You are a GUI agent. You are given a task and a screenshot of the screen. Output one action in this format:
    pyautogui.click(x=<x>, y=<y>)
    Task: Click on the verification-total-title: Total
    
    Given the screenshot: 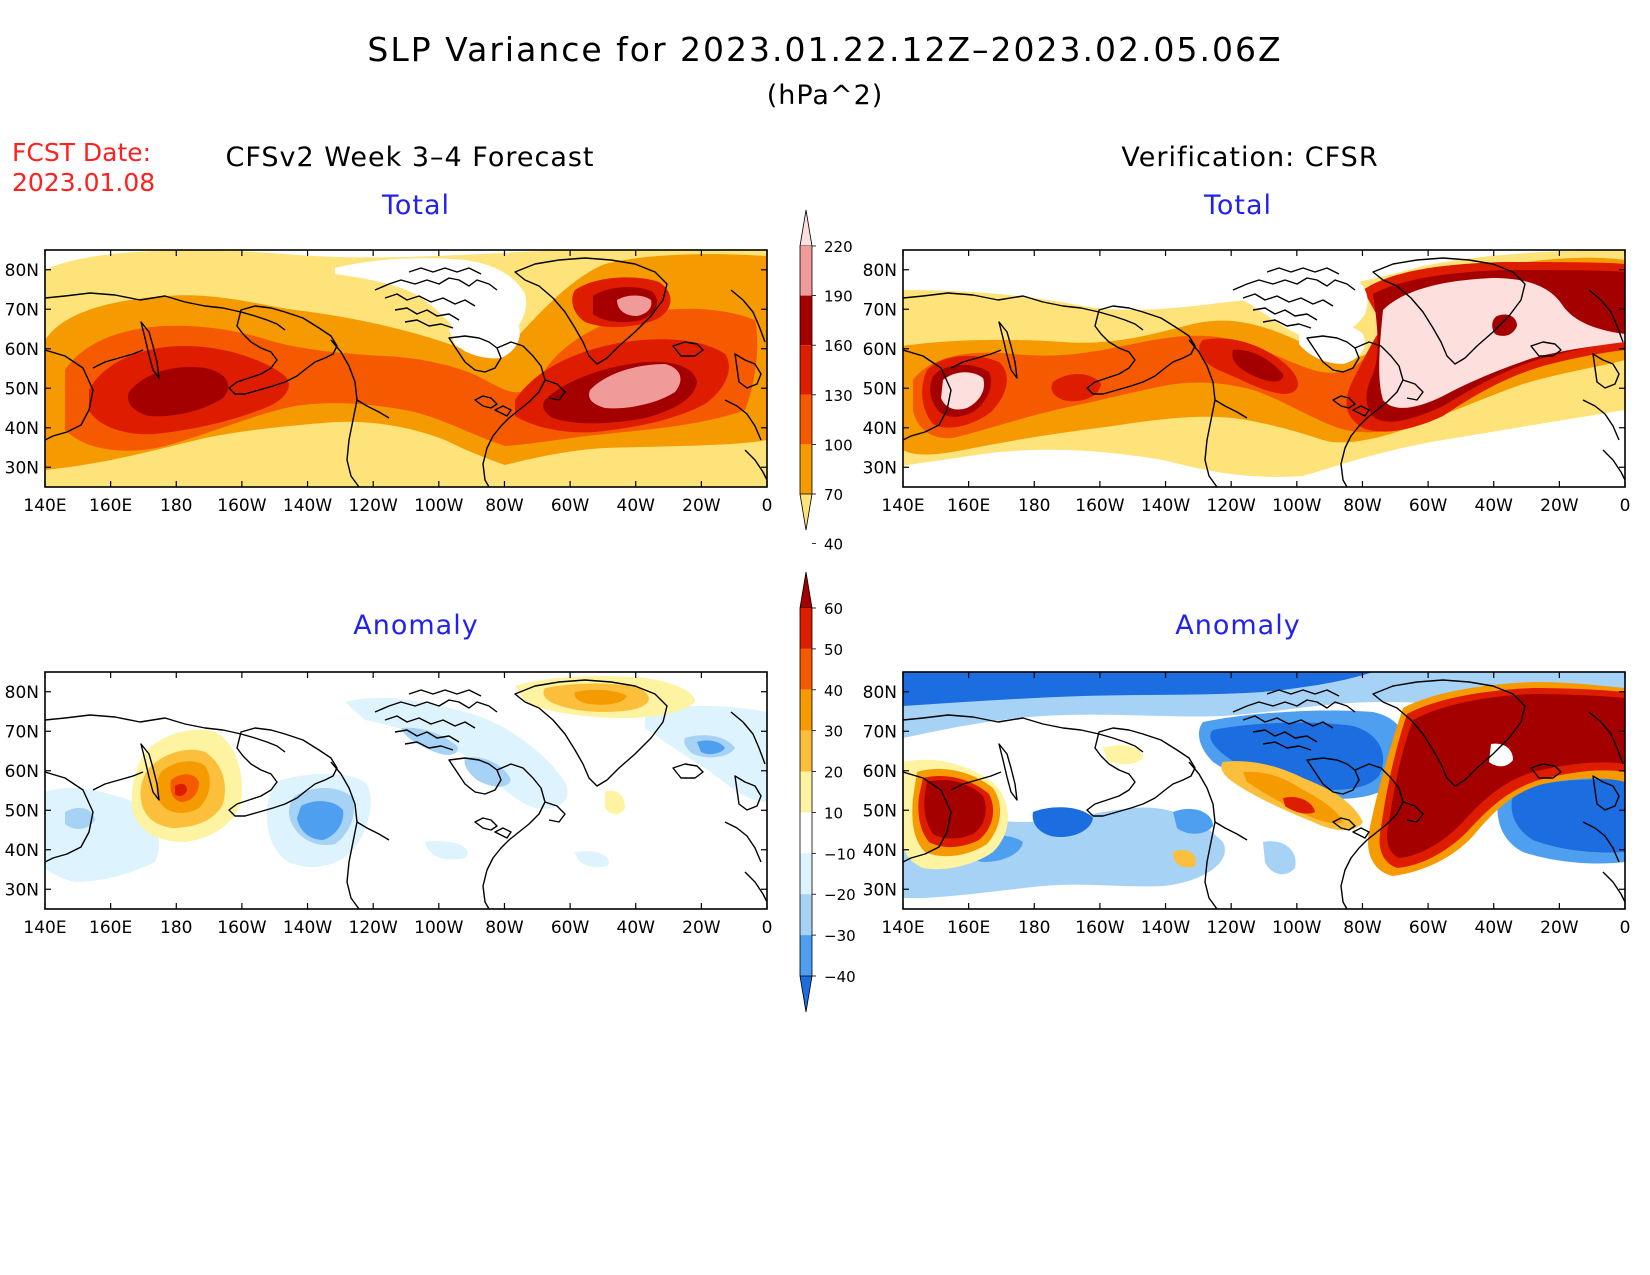 What is the action you would take?
    pyautogui.click(x=1238, y=205)
    